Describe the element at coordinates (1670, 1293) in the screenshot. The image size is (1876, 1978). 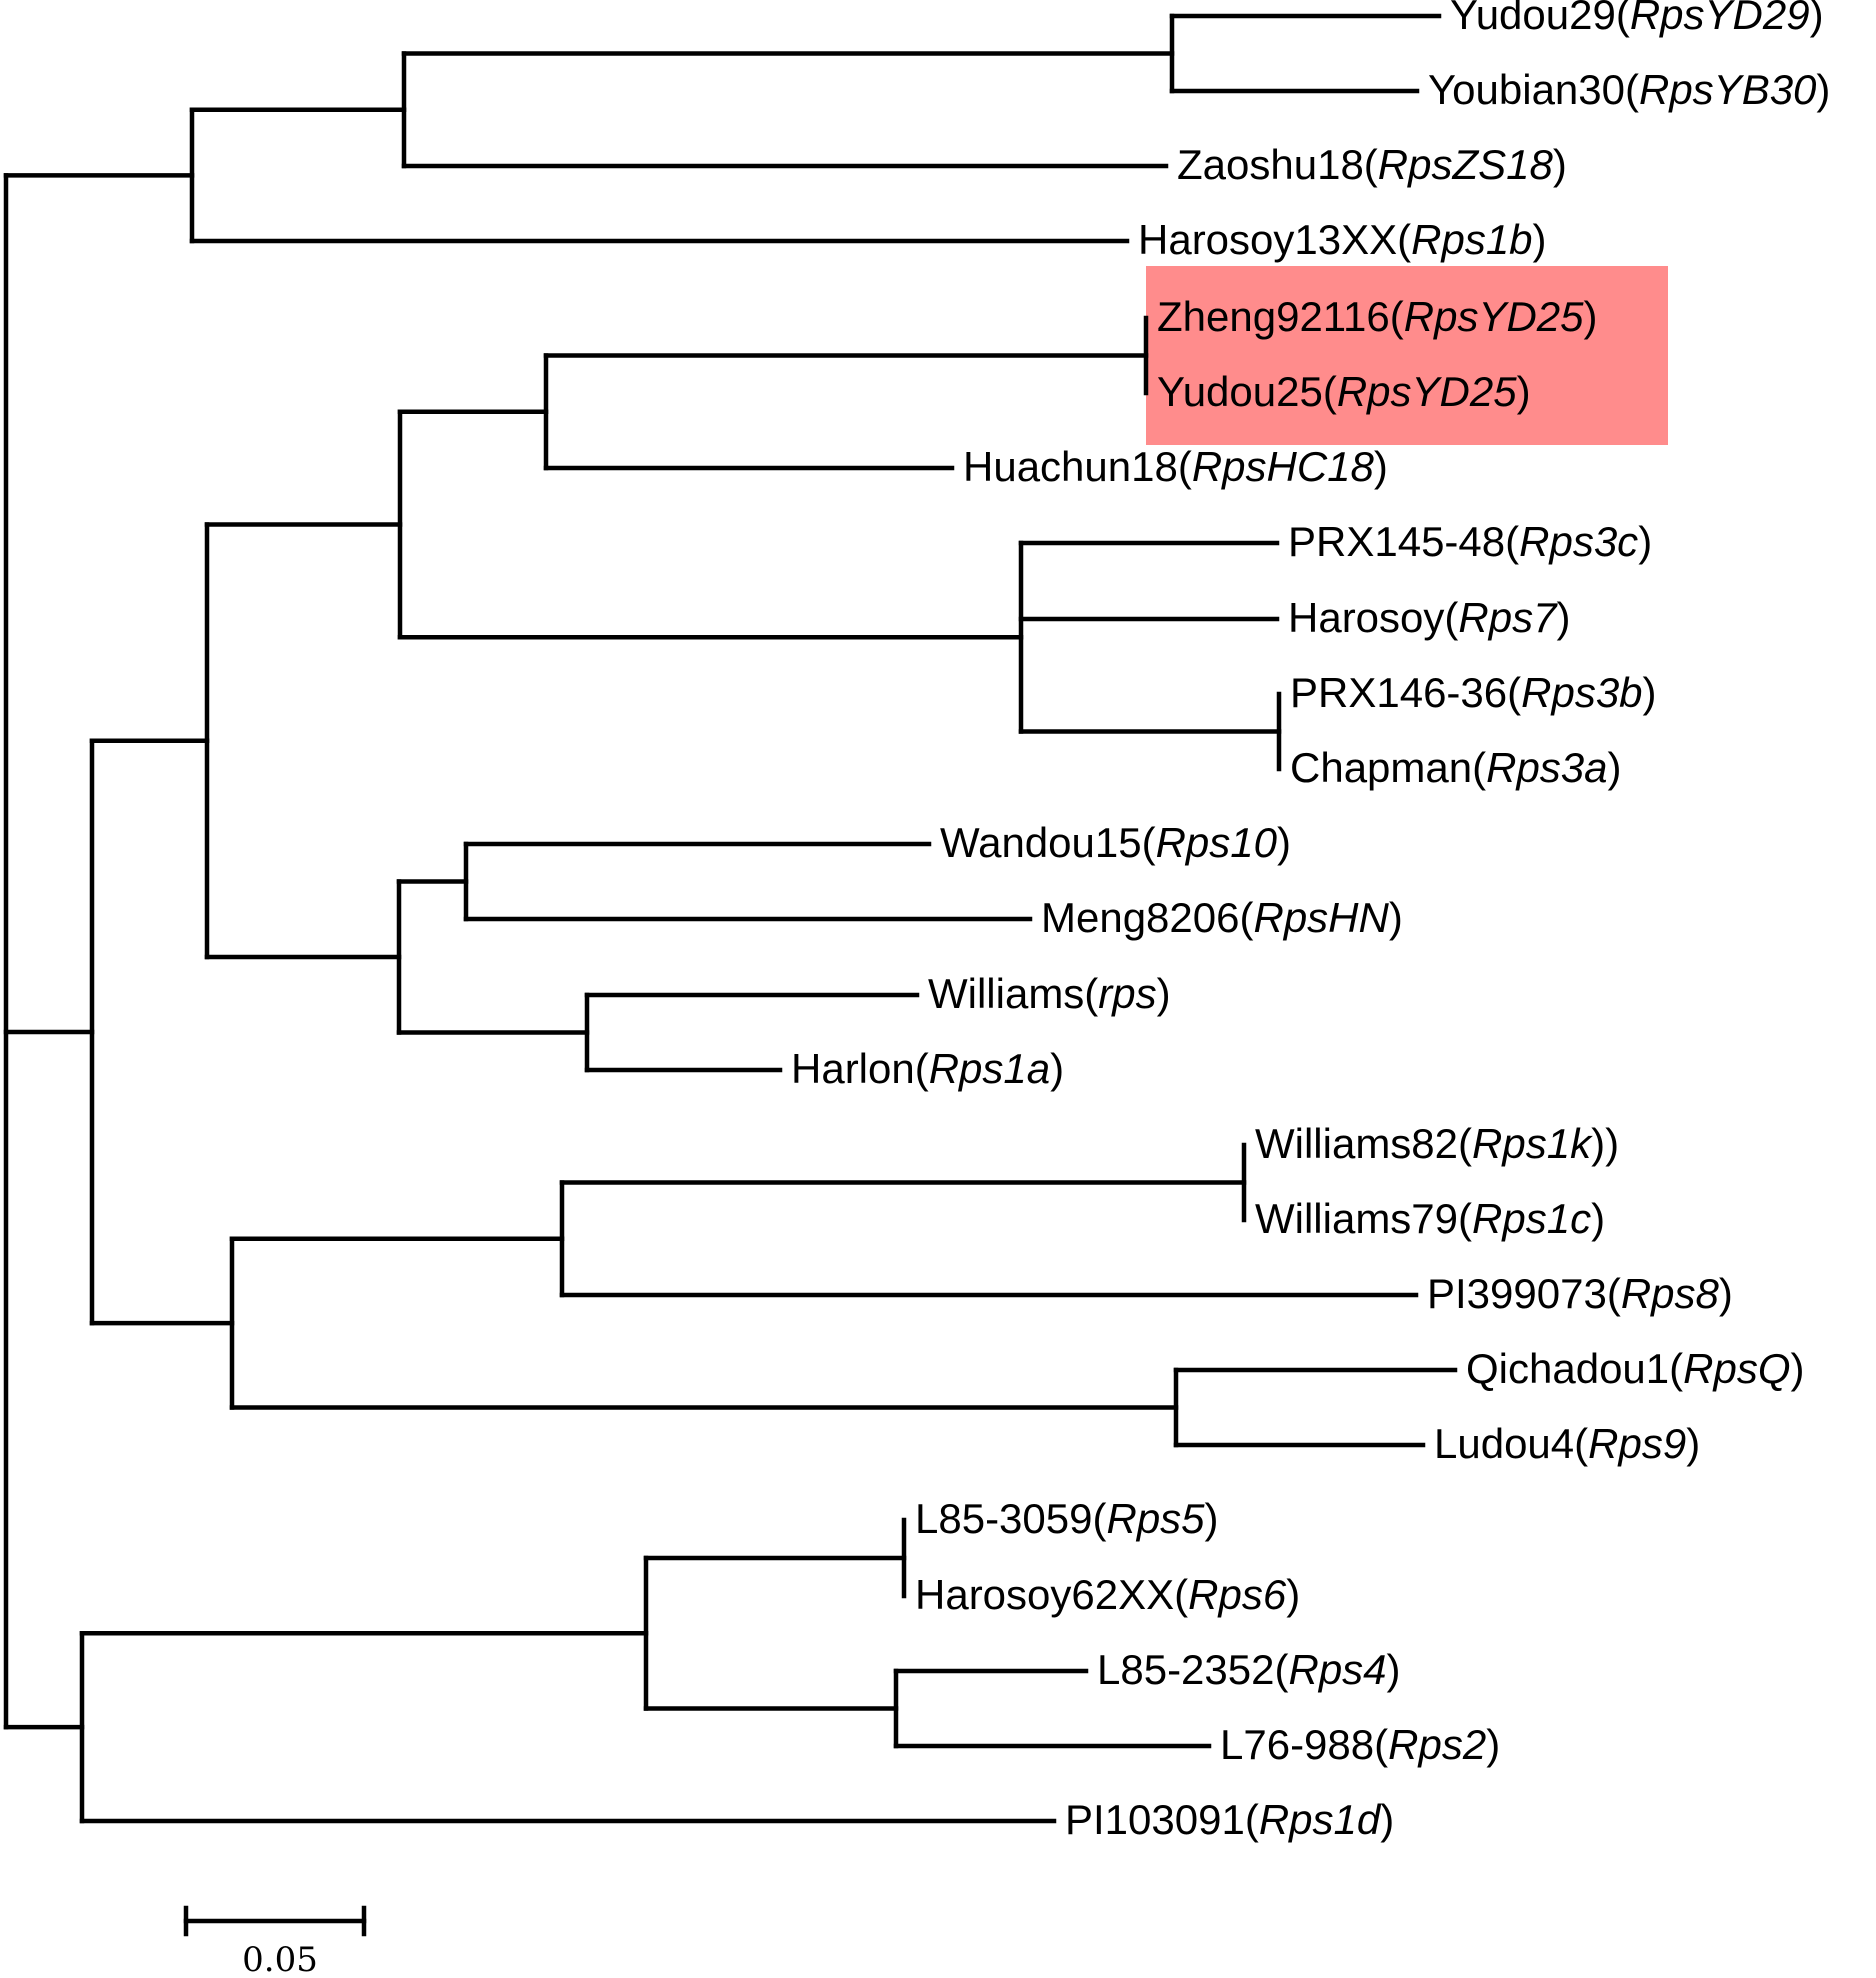
I see `leaf-gene: Rps8` at that location.